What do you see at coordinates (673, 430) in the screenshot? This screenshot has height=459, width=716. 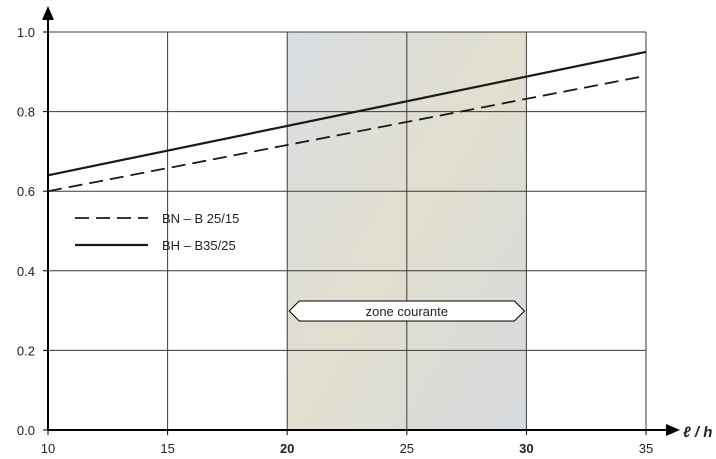 I see `x-axis-arrow-icon` at bounding box center [673, 430].